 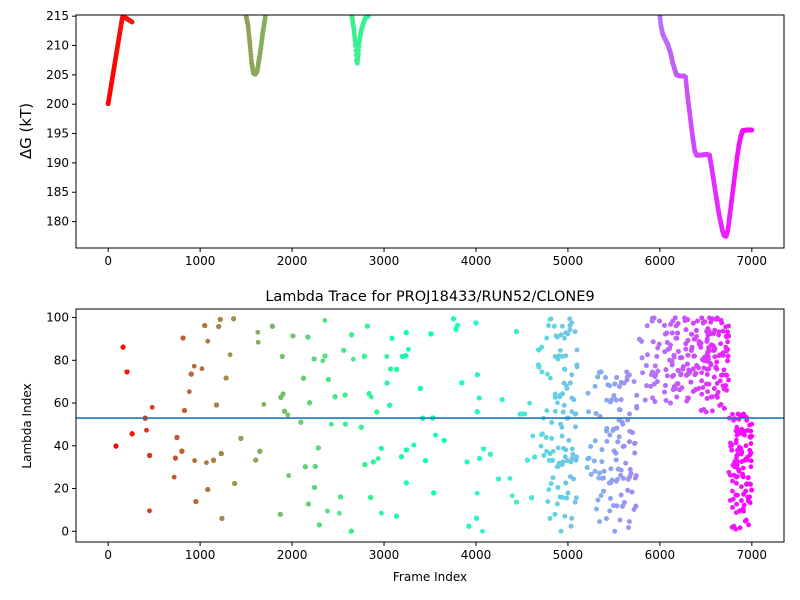 I want to click on delta-g-y-tick-label: 205, so click(x=57, y=75).